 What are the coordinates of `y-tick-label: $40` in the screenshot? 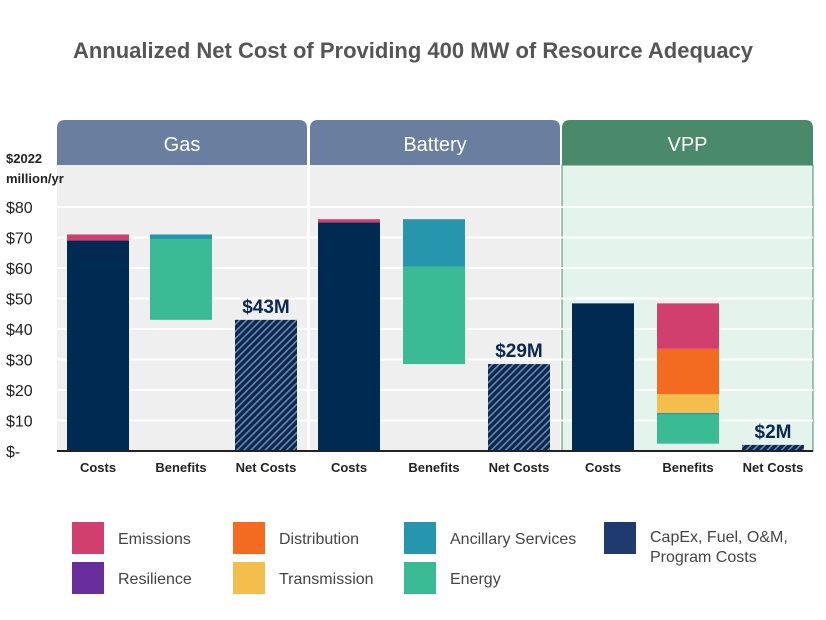 It's located at (19, 330).